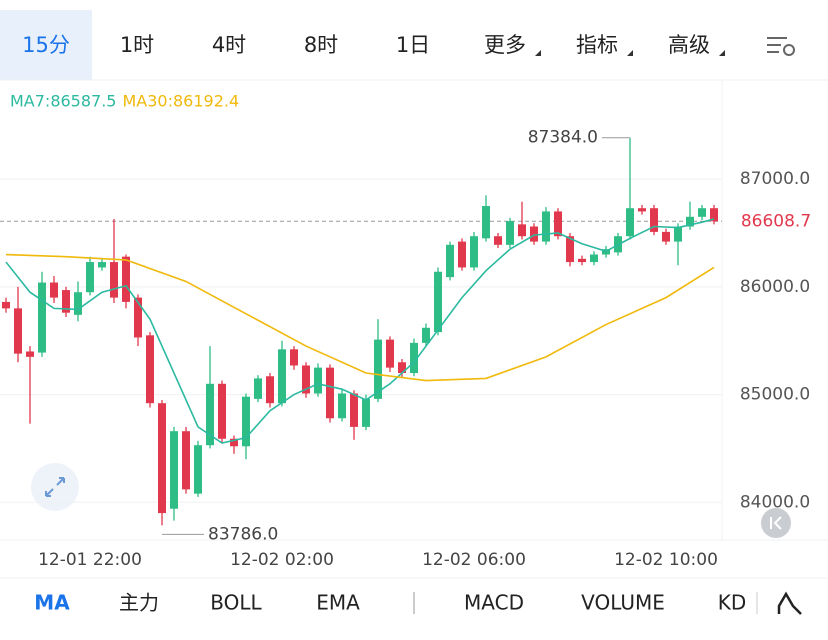 This screenshot has width=828, height=640. Describe the element at coordinates (623, 603) in the screenshot. I see `indicator-tab: VOLUME` at that location.